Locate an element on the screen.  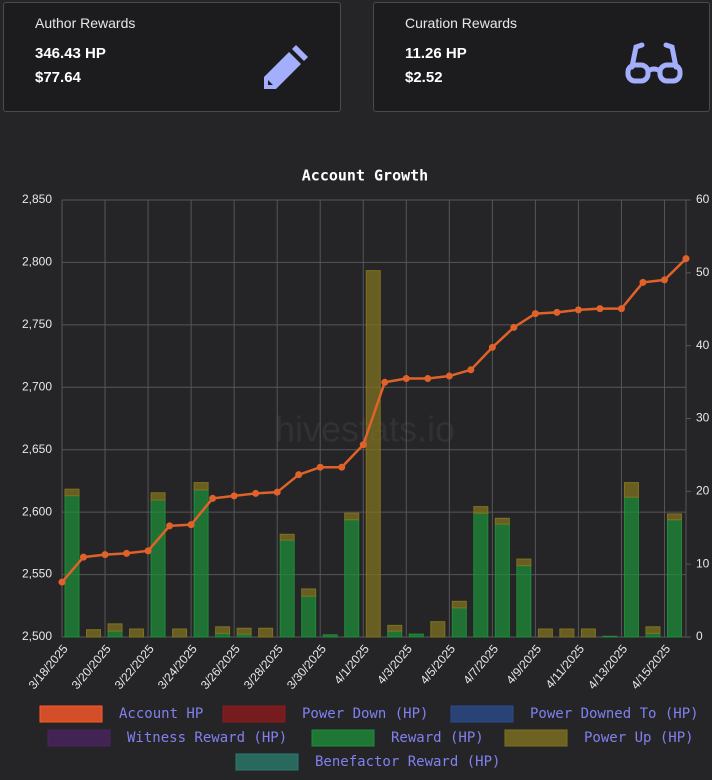
legend-label: Power Downed To (HP) is located at coordinates (614, 714).